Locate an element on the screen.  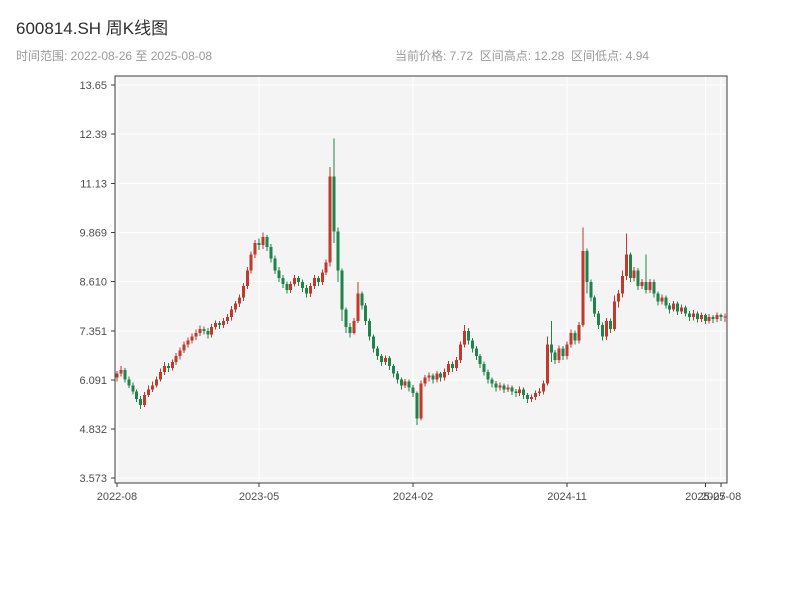
y-tick-label: 4.832 is located at coordinates (93, 430).